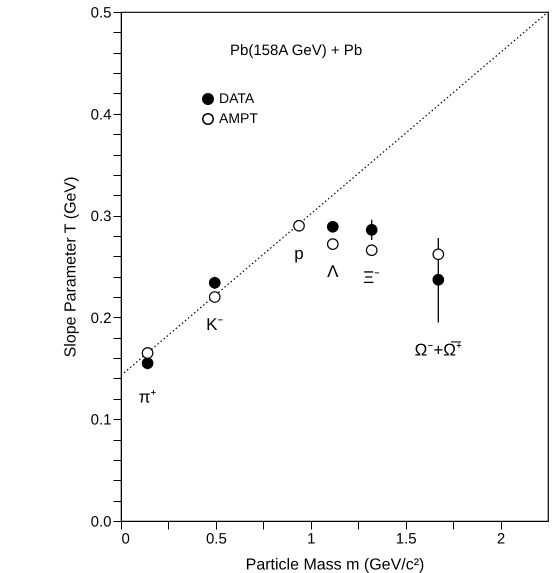  What do you see at coordinates (101, 13) in the screenshot?
I see `y-tick-label: 0.5` at bounding box center [101, 13].